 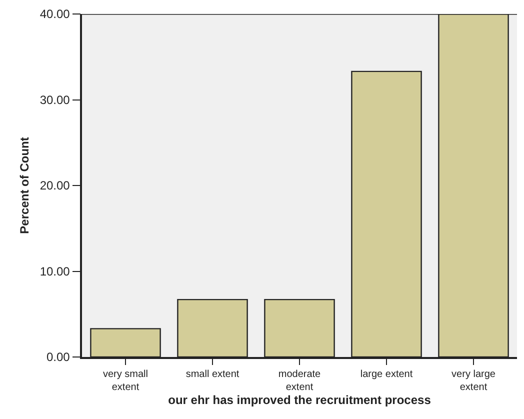 What do you see at coordinates (213, 374) in the screenshot?
I see `x-tick-label: small extent` at bounding box center [213, 374].